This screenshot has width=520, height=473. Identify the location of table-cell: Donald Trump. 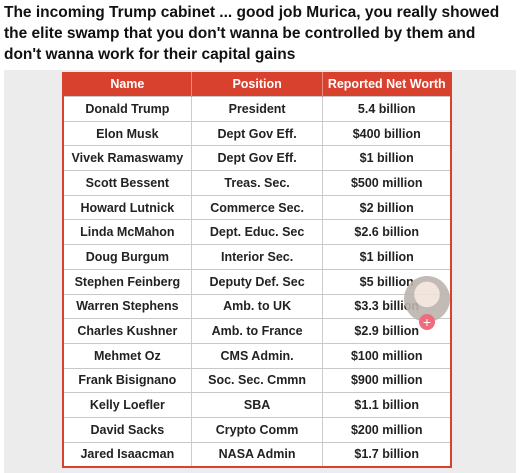
(127, 109).